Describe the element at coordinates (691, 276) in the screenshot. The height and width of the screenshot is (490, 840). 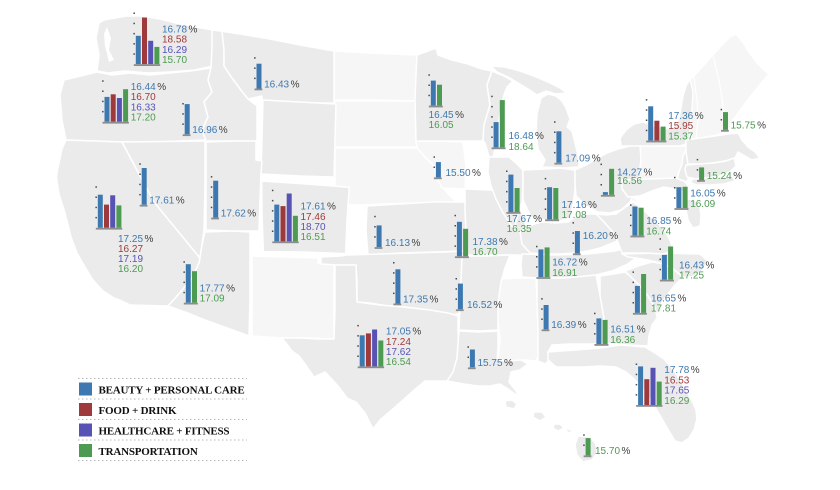
I see `svg-text: 17.25` at that location.